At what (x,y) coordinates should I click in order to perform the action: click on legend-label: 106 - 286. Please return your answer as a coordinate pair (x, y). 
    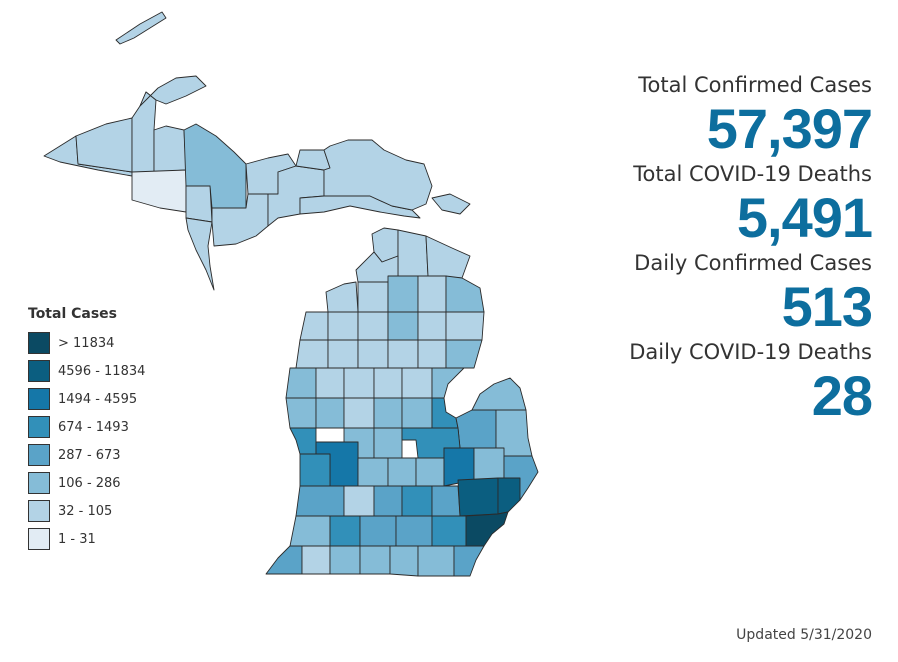
    Looking at the image, I should click on (89, 483).